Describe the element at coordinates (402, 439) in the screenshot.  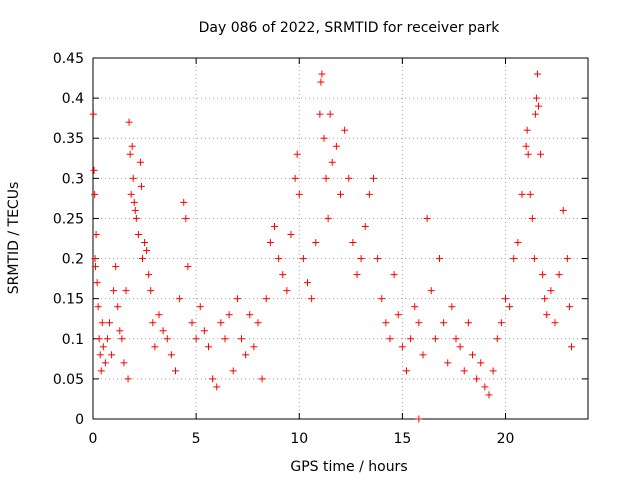
I see `x-tick-label: 15` at that location.